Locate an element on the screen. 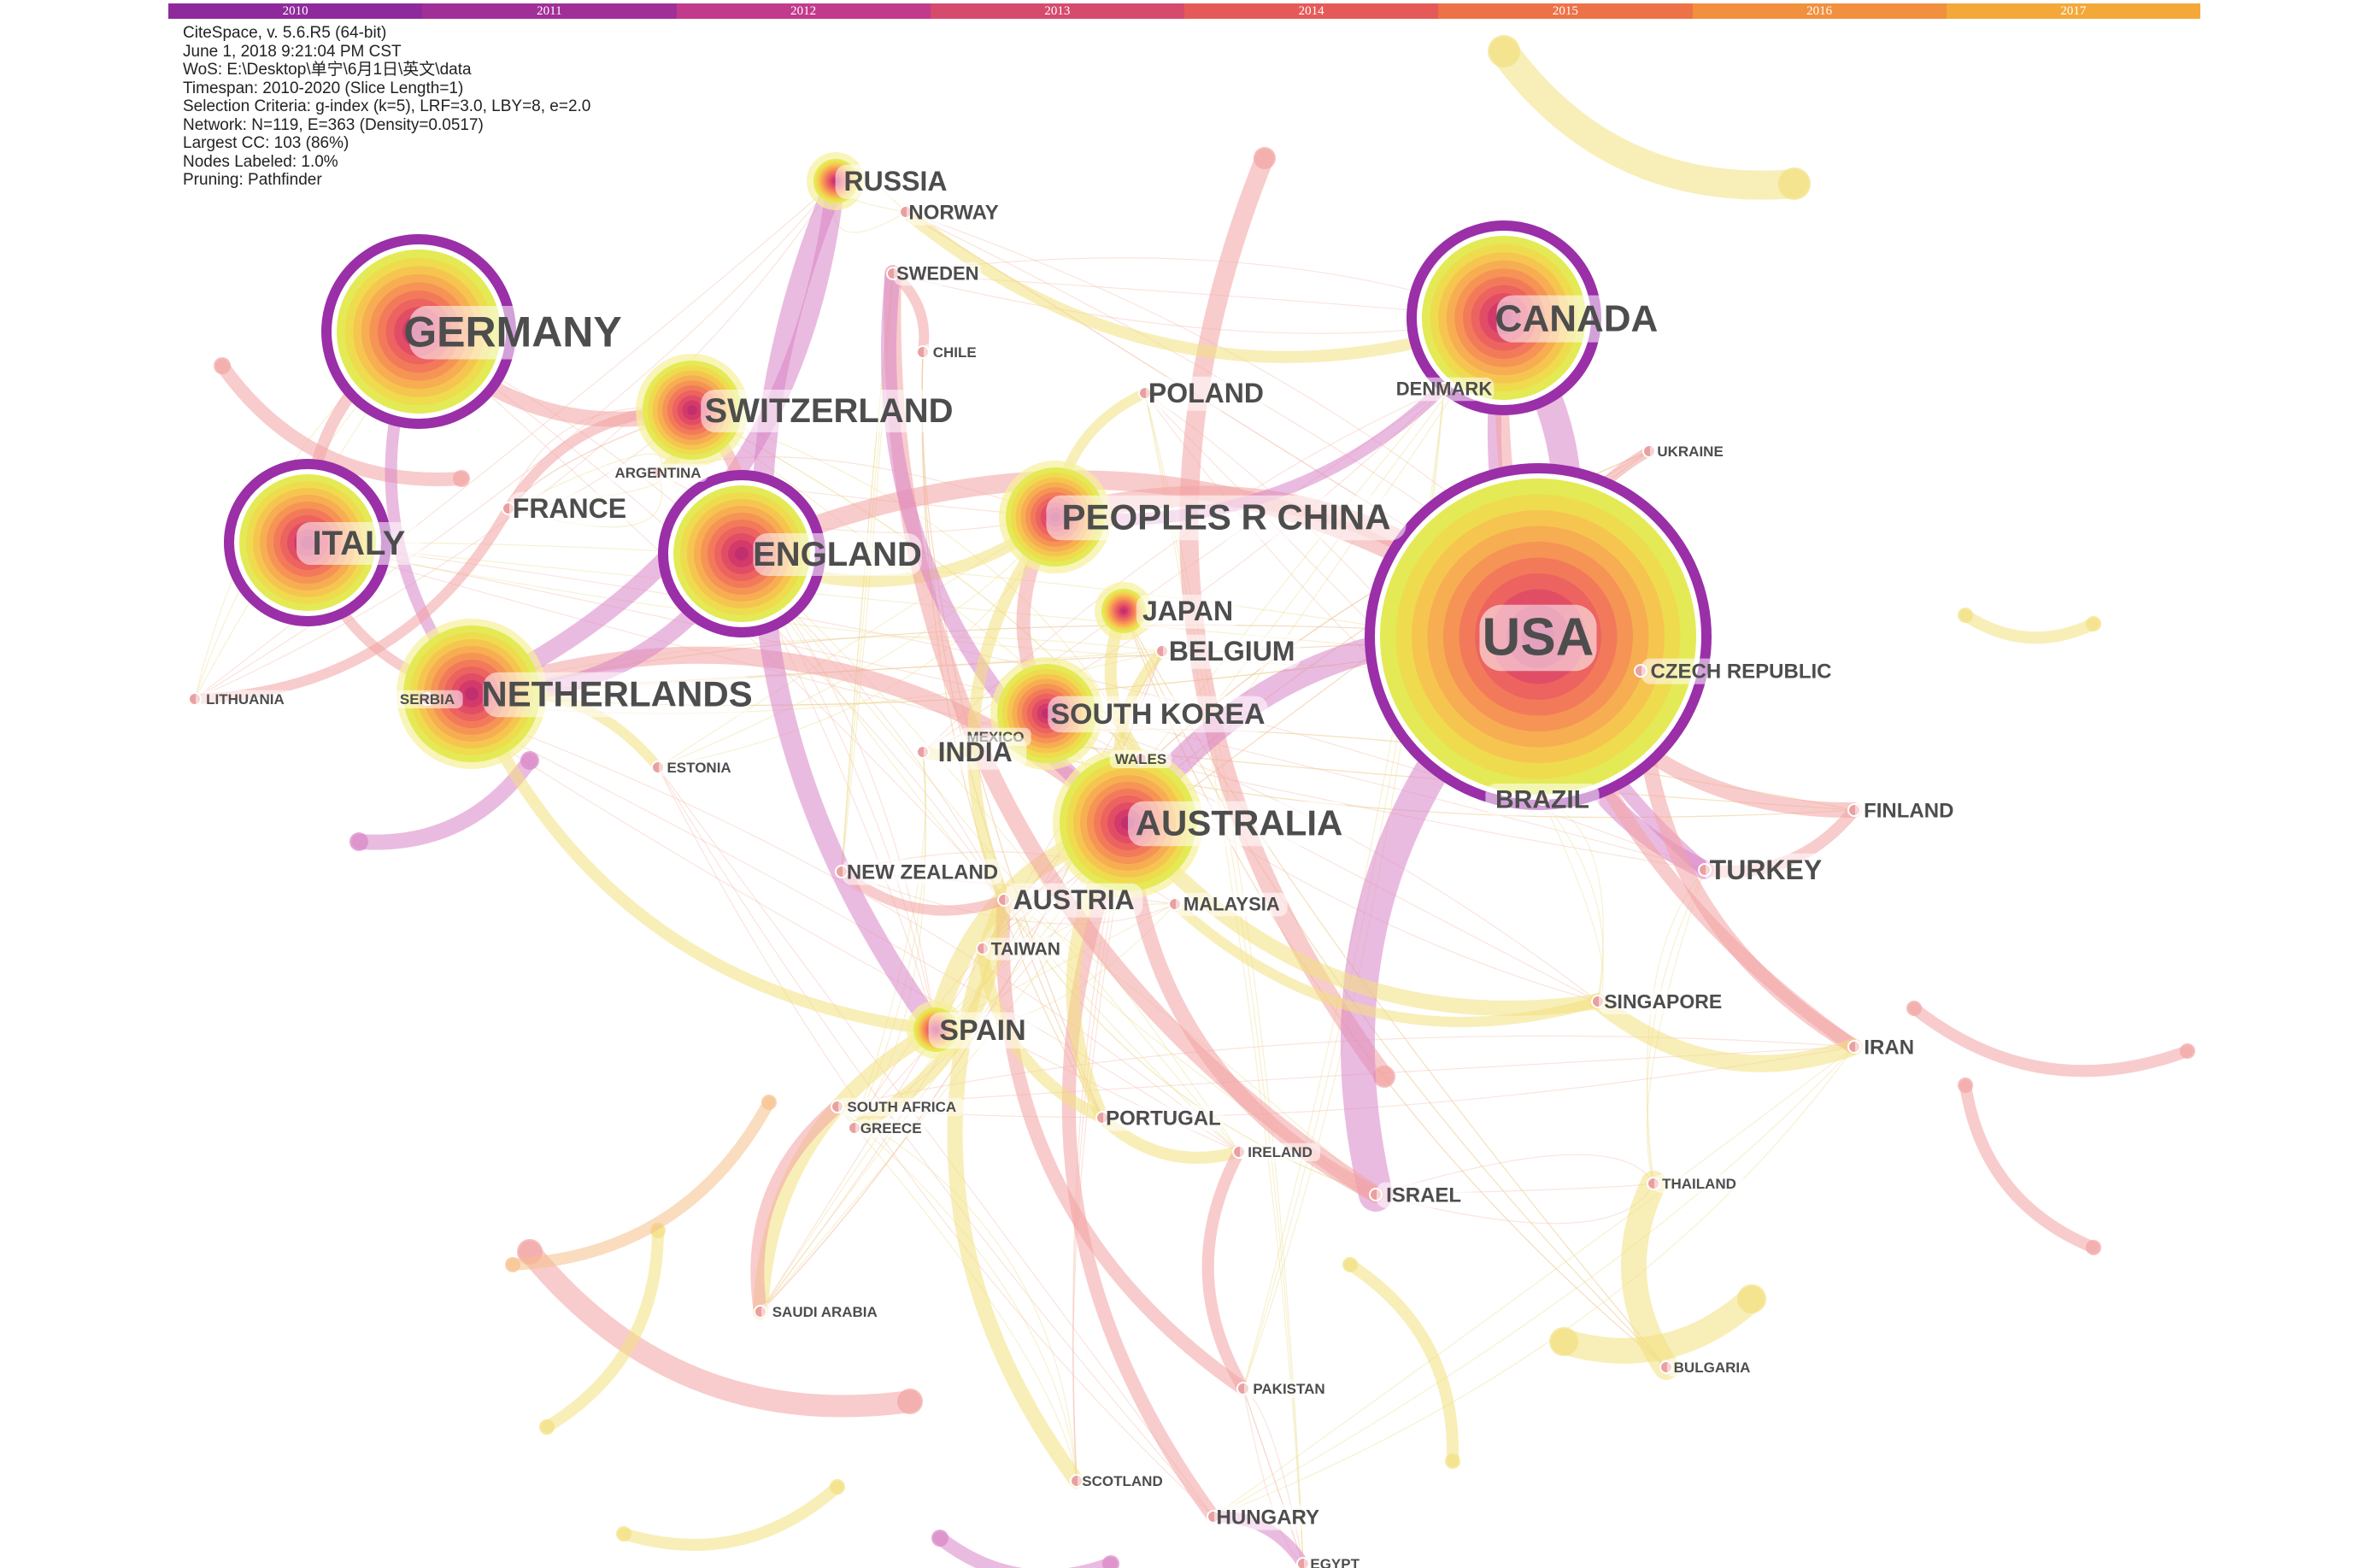 The image size is (2355, 1568). node-label-chile: CHILE is located at coordinates (955, 352).